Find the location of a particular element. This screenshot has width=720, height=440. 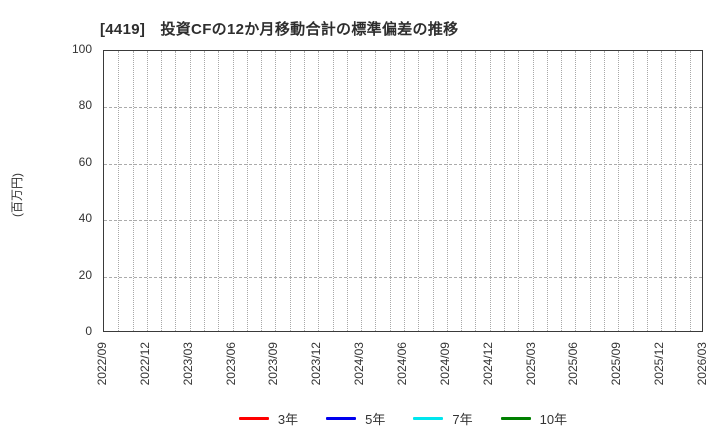

x-axis-tick-label: 2025/09 is located at coordinates (616, 364).